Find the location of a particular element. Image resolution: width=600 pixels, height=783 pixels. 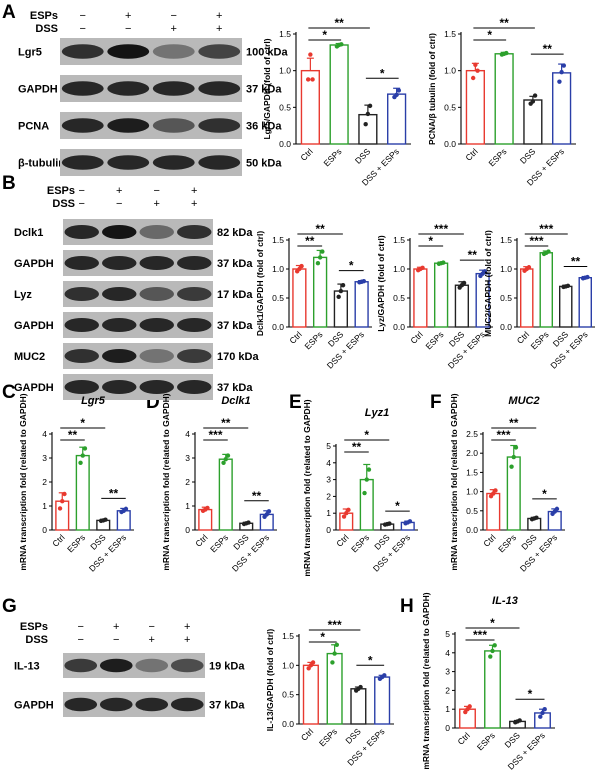

panel-label-A: A is located at coordinates (9, 12).